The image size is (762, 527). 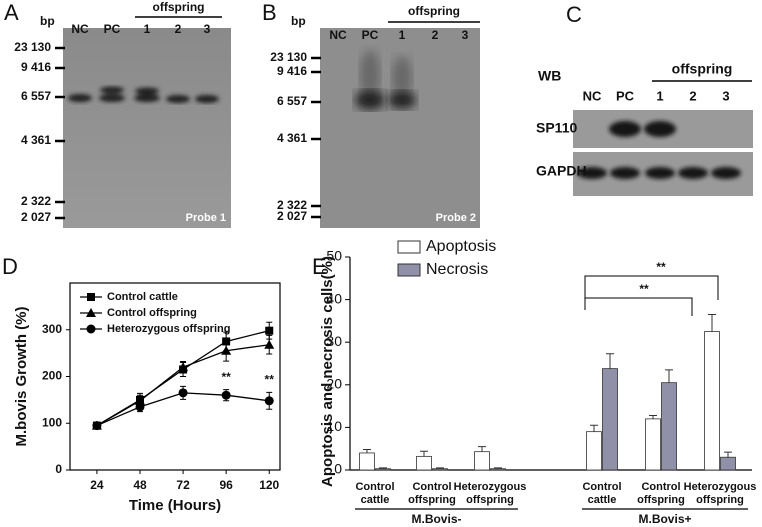 What do you see at coordinates (549, 76) in the screenshot?
I see `method-label: WB` at bounding box center [549, 76].